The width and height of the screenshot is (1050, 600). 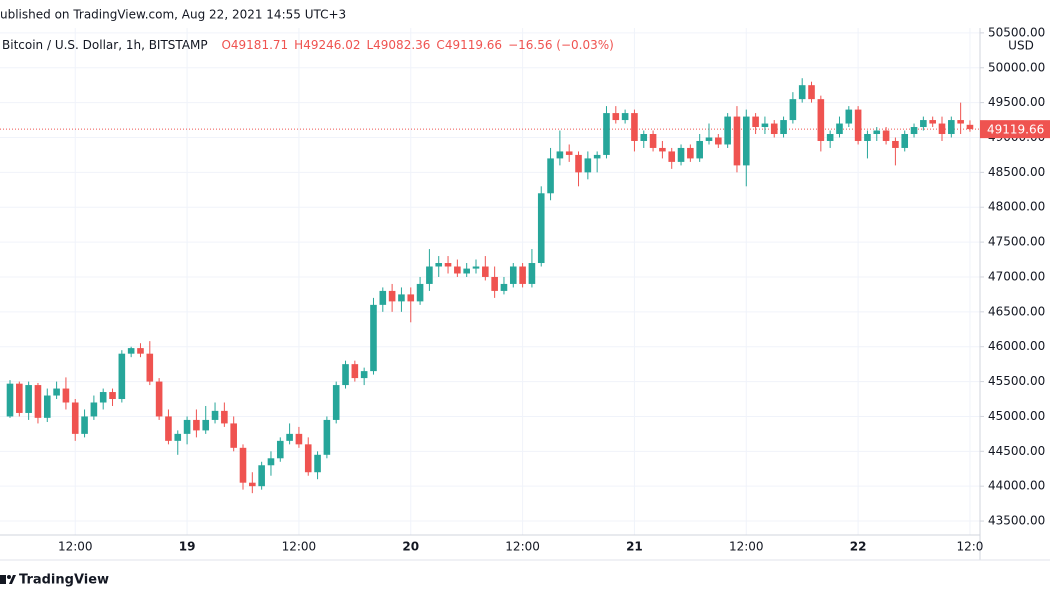 I want to click on y-tick-label: 43500.00, so click(x=1016, y=521).